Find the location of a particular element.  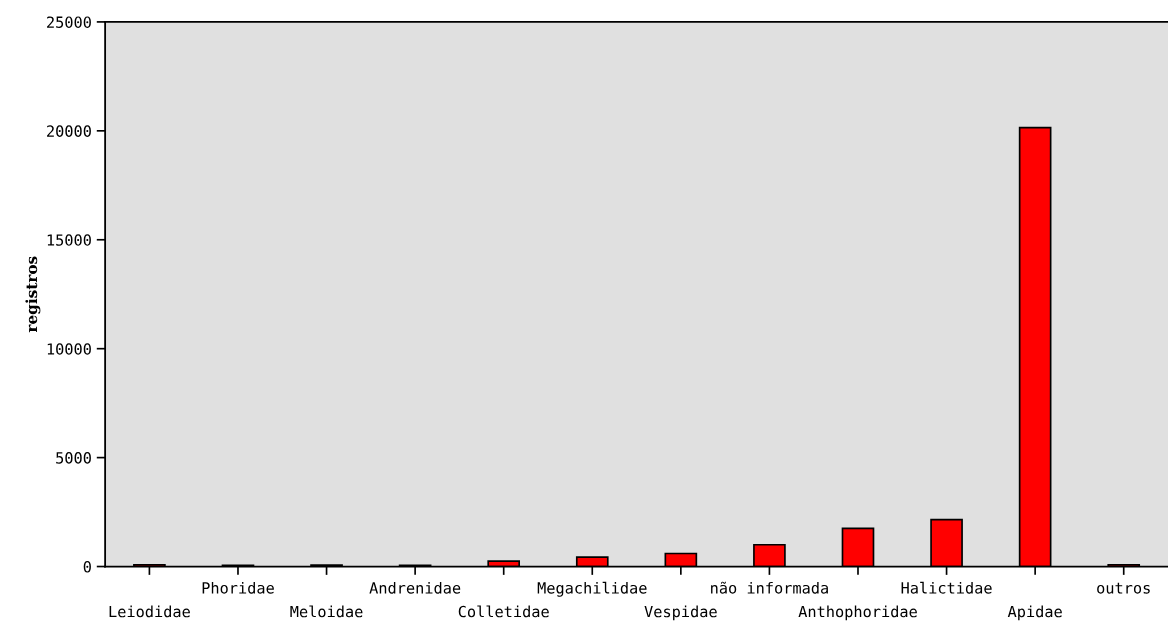

x-tick-label: Meloidae is located at coordinates (326, 611).